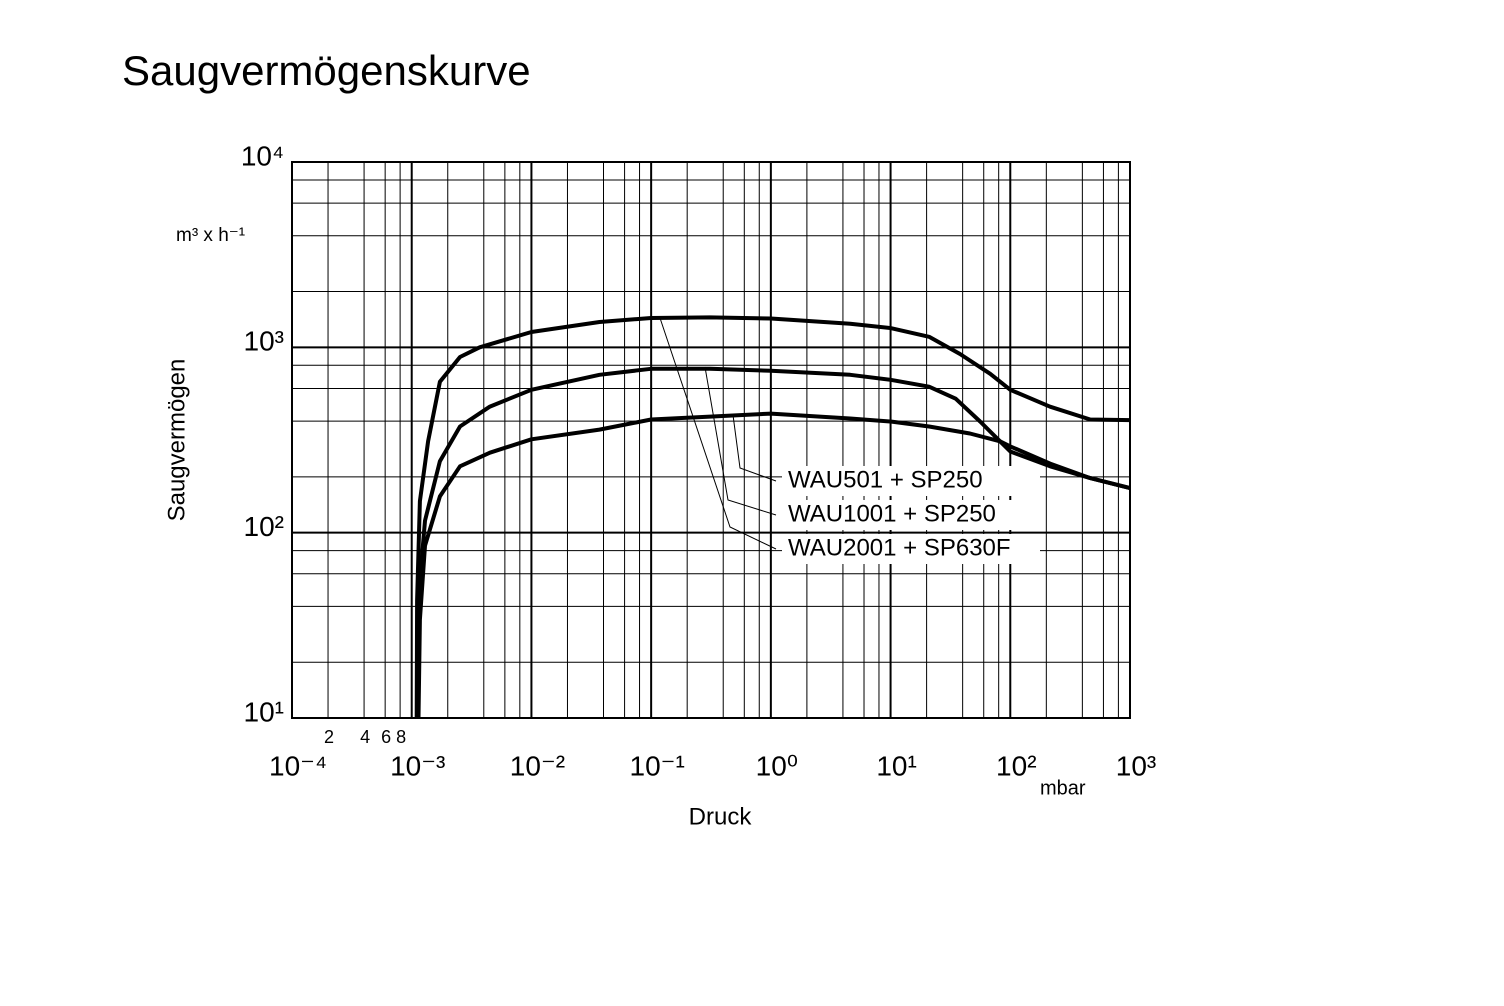  Describe the element at coordinates (264, 341) in the screenshot. I see `y-tick-label: 10³` at that location.